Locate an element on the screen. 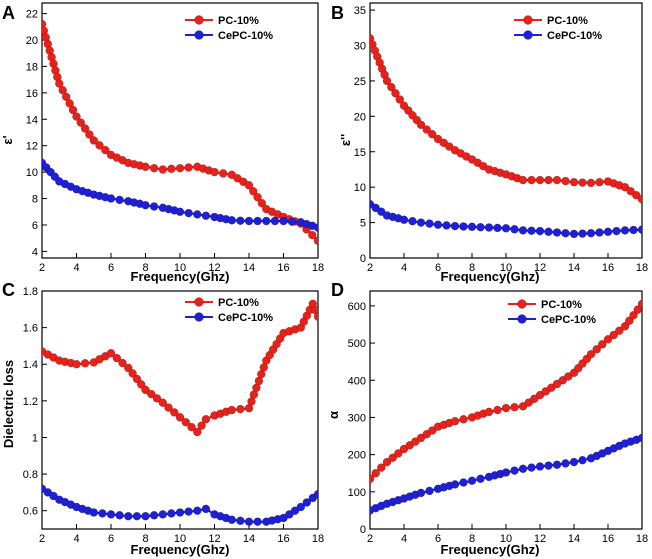  y-tick-label: 0 is located at coordinates (363, 530).